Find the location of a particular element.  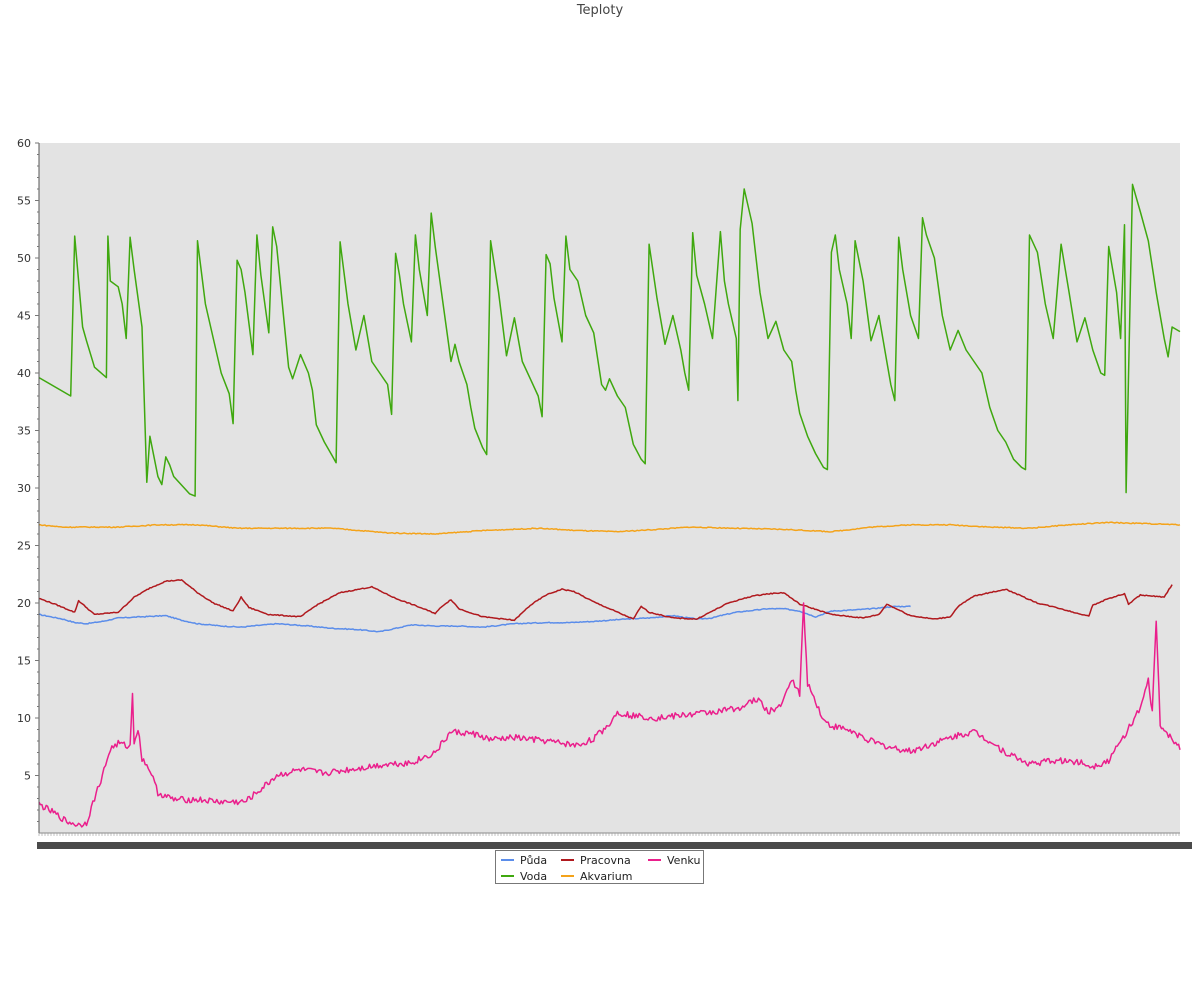

legend-item: Pracovna is located at coordinates (596, 861).